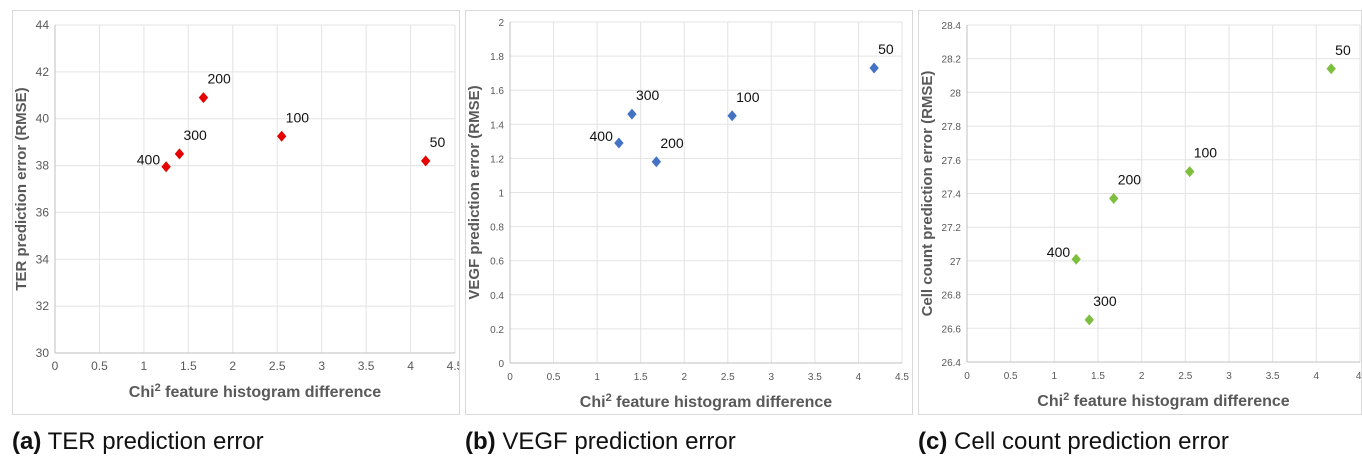 The width and height of the screenshot is (1362, 458). What do you see at coordinates (43, 306) in the screenshot?
I see `y-tick-label: 32` at bounding box center [43, 306].